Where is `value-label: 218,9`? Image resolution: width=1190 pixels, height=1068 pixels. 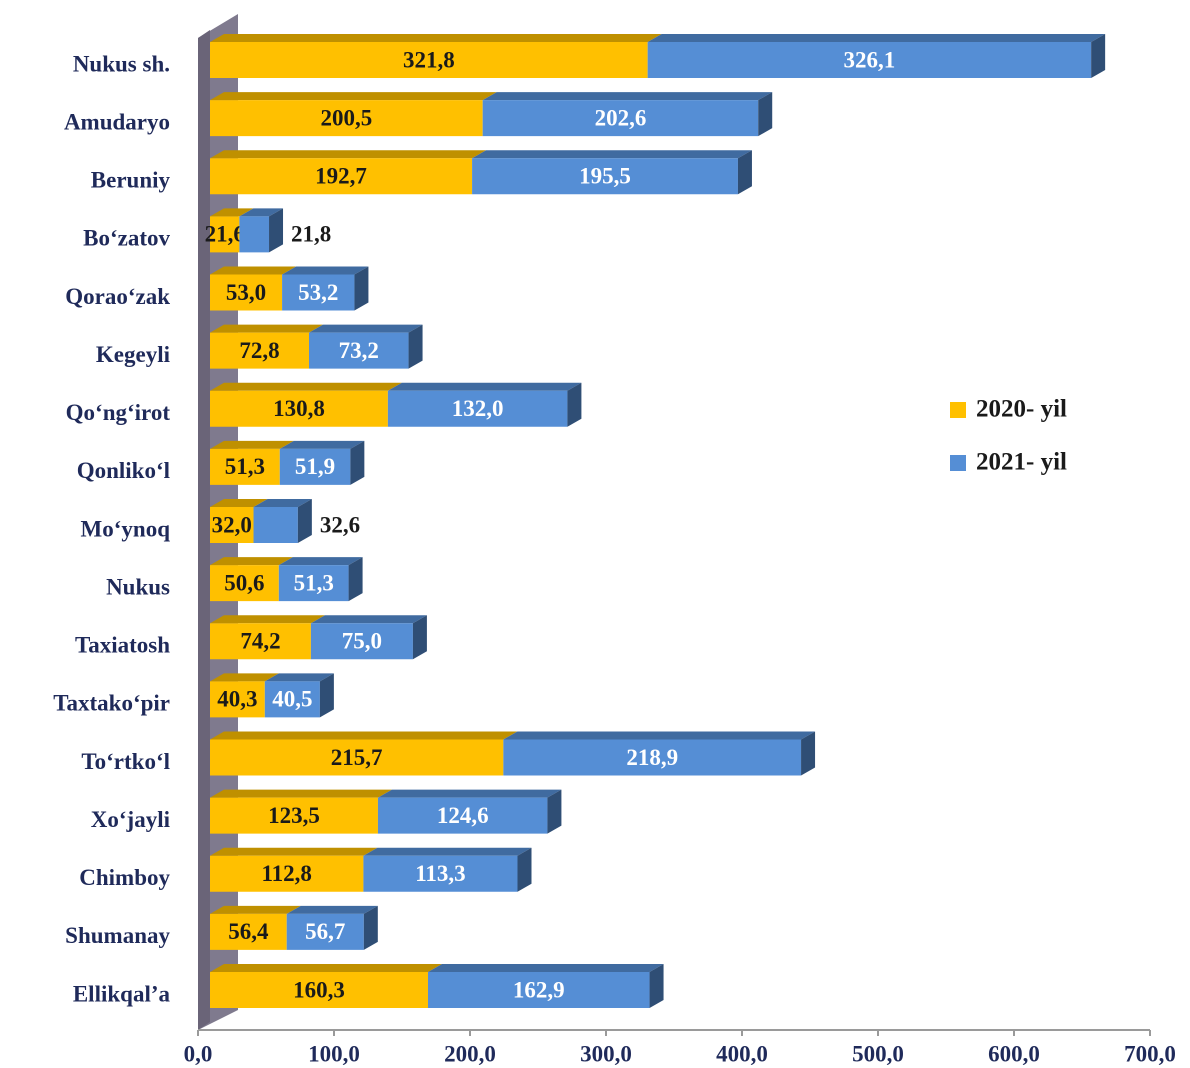 value-label: 218,9 is located at coordinates (652, 757).